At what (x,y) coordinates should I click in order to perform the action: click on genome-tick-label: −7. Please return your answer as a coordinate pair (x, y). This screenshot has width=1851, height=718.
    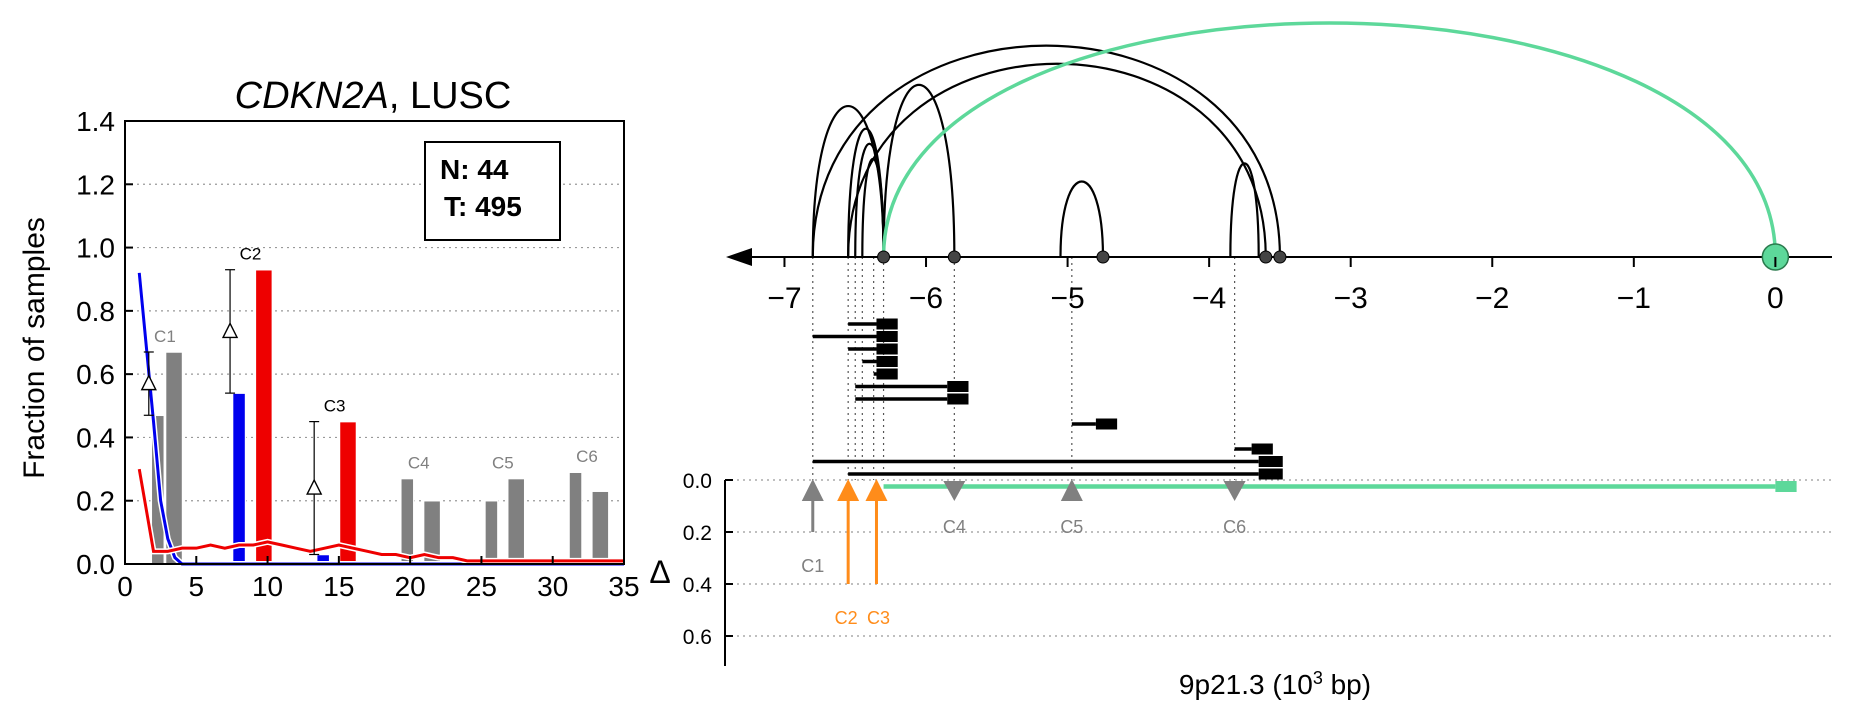
    Looking at the image, I should click on (784, 298).